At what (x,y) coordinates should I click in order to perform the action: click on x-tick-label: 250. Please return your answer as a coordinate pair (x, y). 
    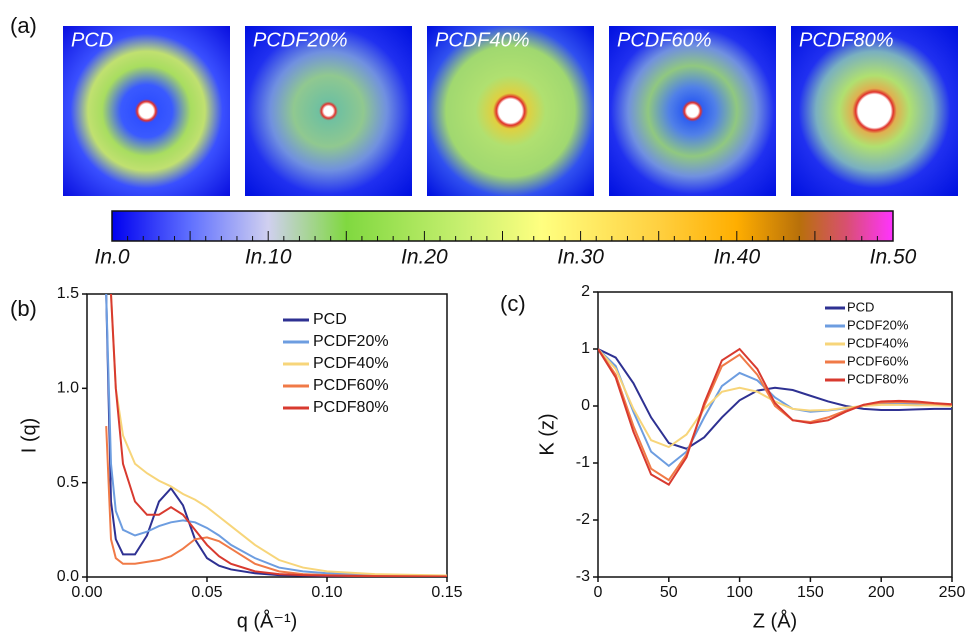
    Looking at the image, I should click on (952, 592).